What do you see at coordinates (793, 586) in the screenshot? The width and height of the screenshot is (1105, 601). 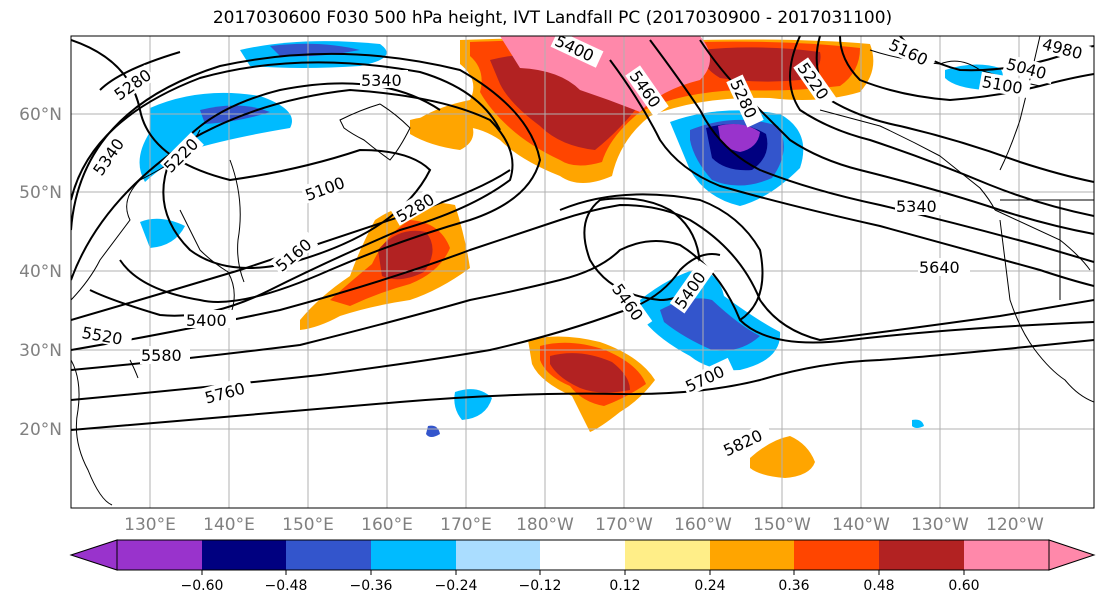 I see `colorbar-tick-label: 0.36` at bounding box center [793, 586].